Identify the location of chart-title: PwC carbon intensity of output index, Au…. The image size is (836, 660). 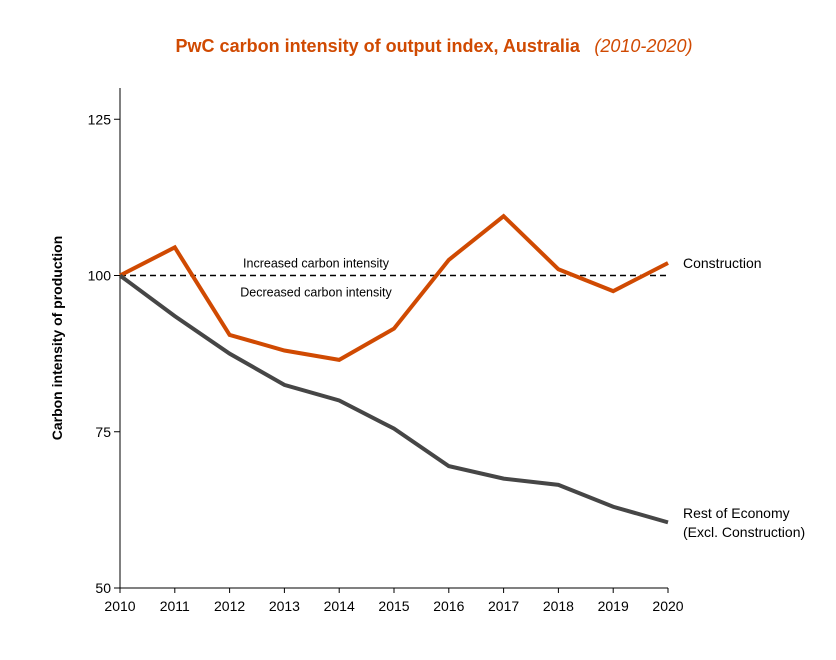
(434, 46).